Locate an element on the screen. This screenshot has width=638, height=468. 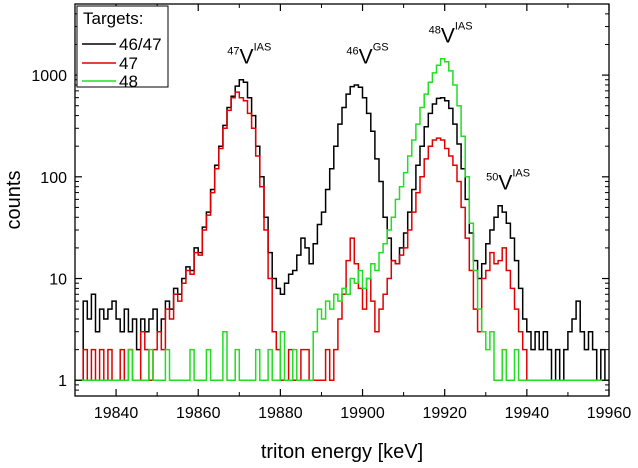
legend: Targets: 46/47 47 48 is located at coordinates (122, 48).